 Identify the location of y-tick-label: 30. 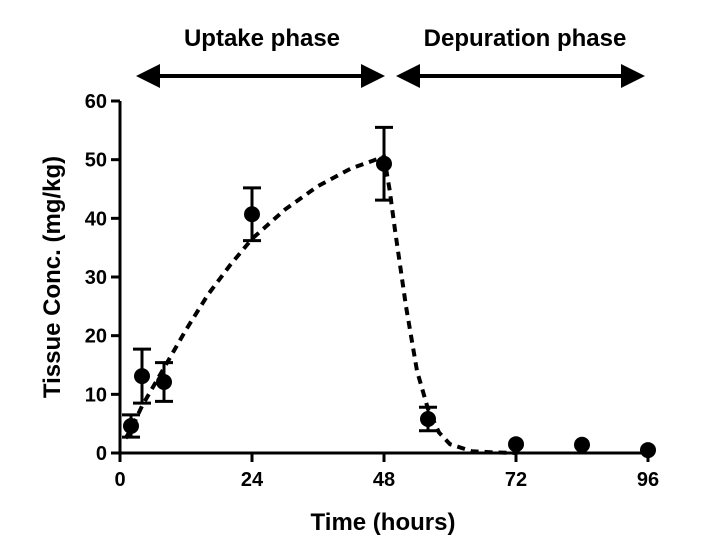
(96, 278).